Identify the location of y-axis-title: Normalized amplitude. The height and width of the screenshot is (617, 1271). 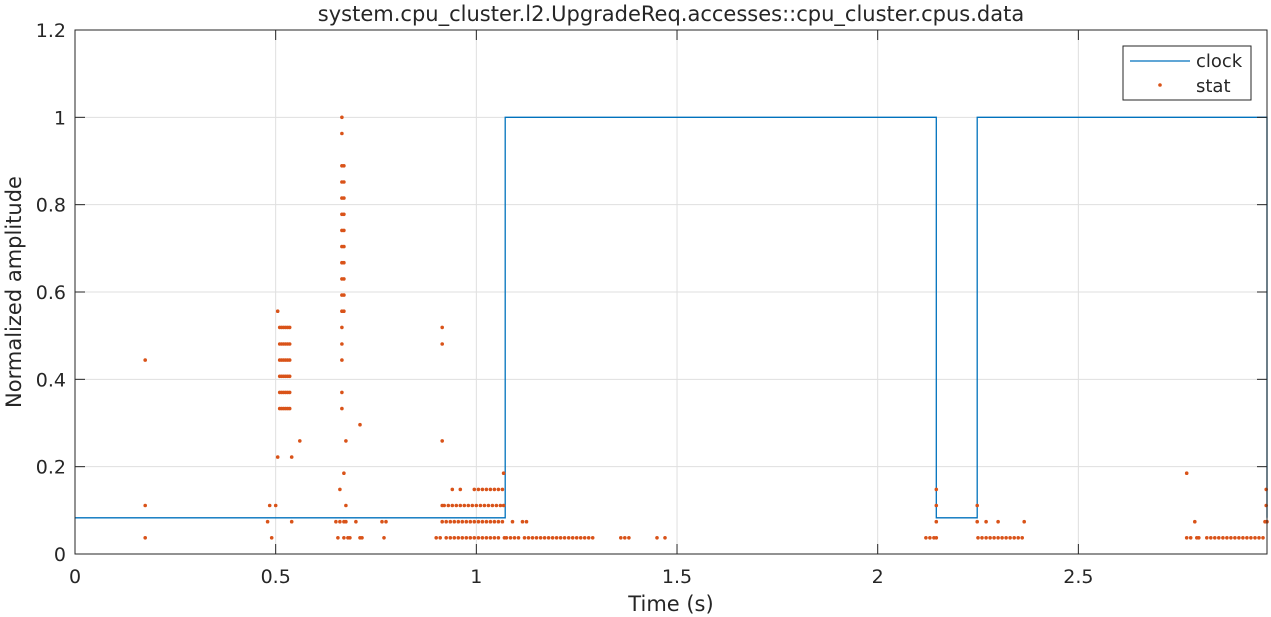
(14, 292).